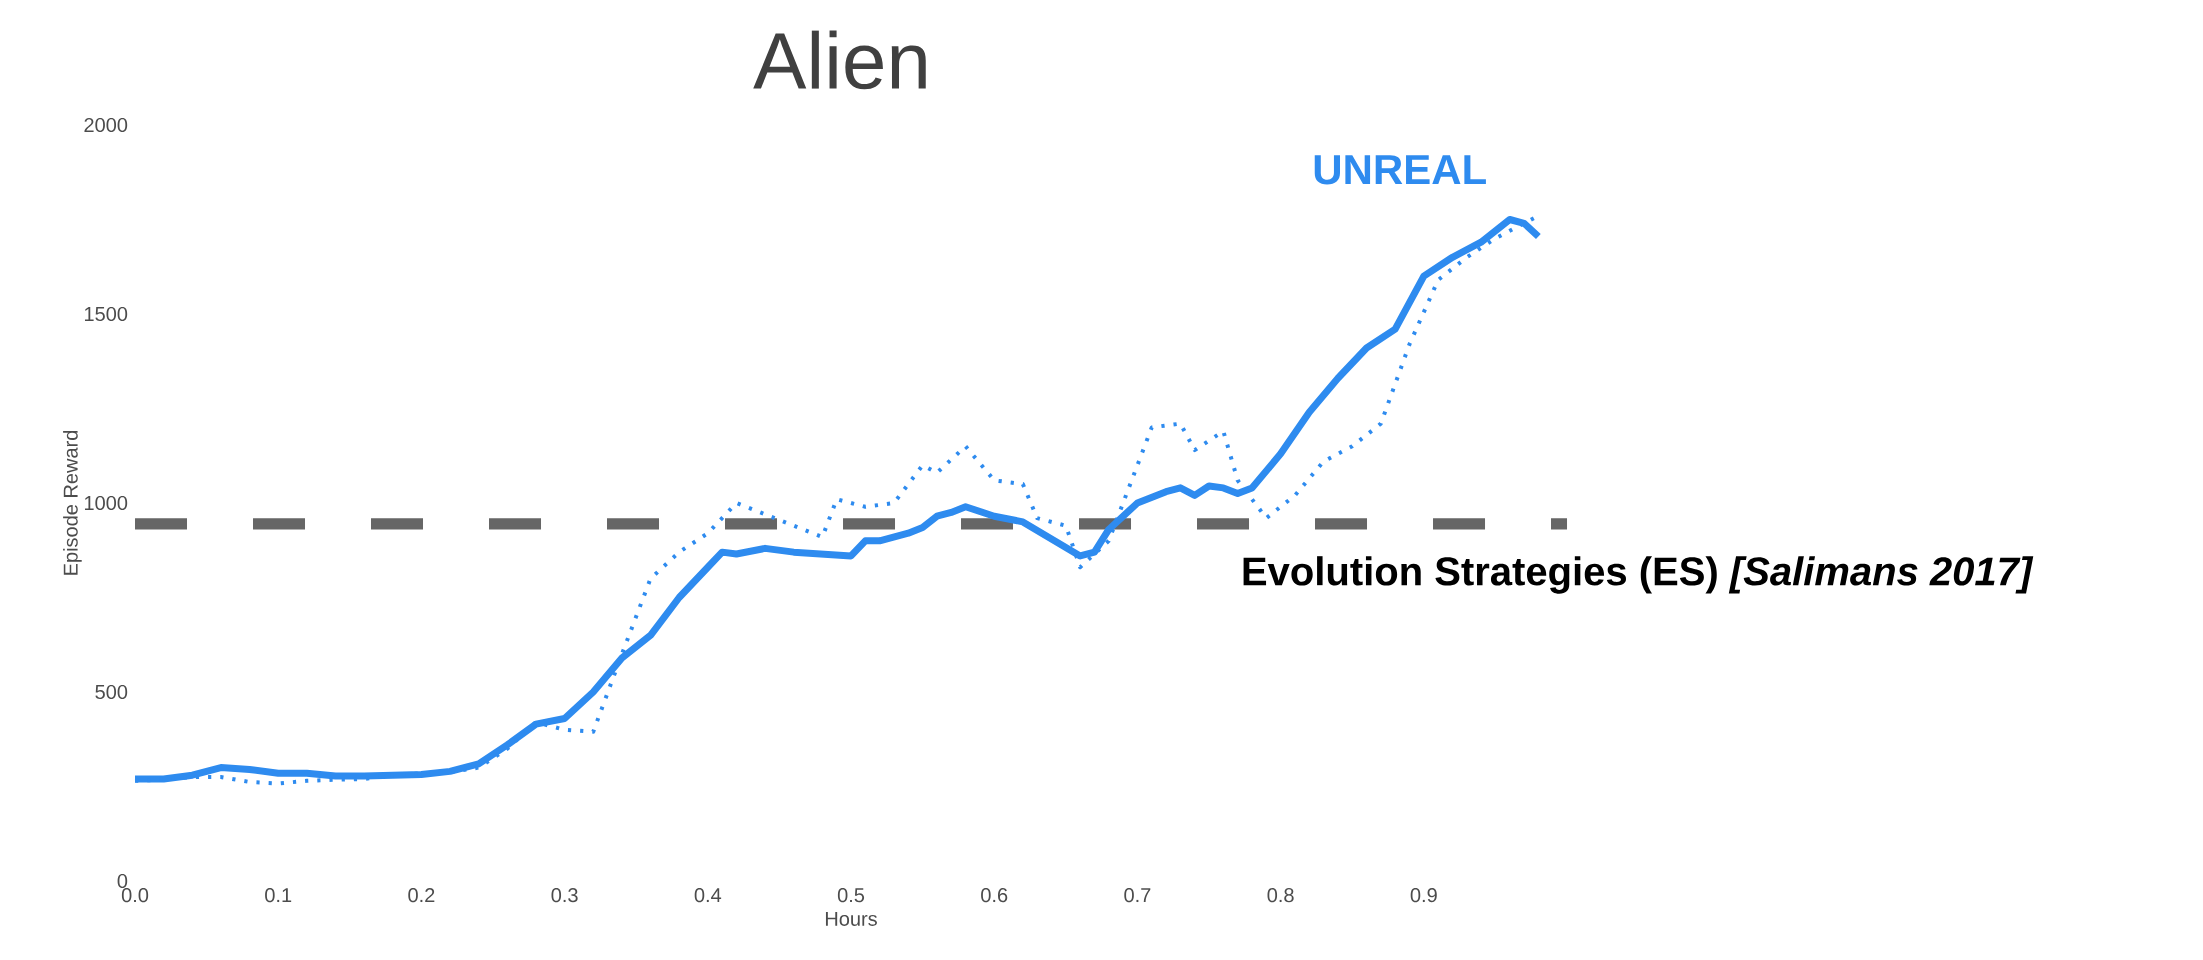 The image size is (2203, 960). Describe the element at coordinates (421, 895) in the screenshot. I see `x-tick-label: 0.2` at that location.